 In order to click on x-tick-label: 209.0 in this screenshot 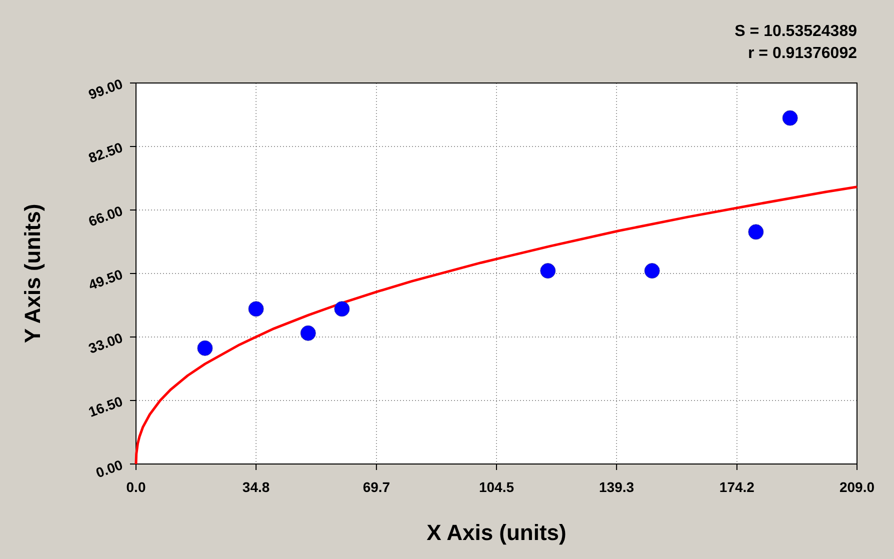, I will do `click(857, 487)`.